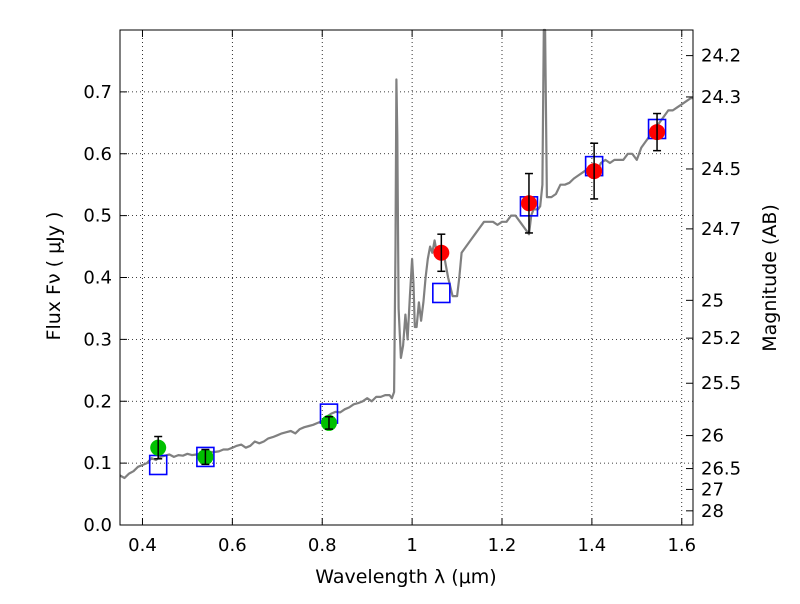 This screenshot has height=604, width=800. I want to click on x-tick-label: 0.4, so click(142, 545).